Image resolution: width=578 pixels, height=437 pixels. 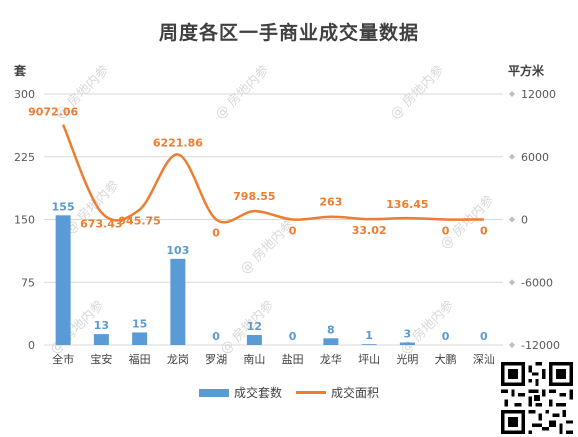 I want to click on y-left-tick-label: 0, so click(x=31, y=345).